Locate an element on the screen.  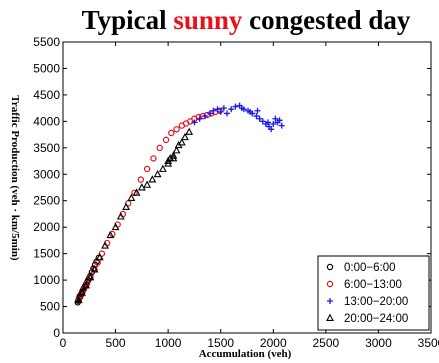
y-tick-label: 0 is located at coordinates (56, 333).